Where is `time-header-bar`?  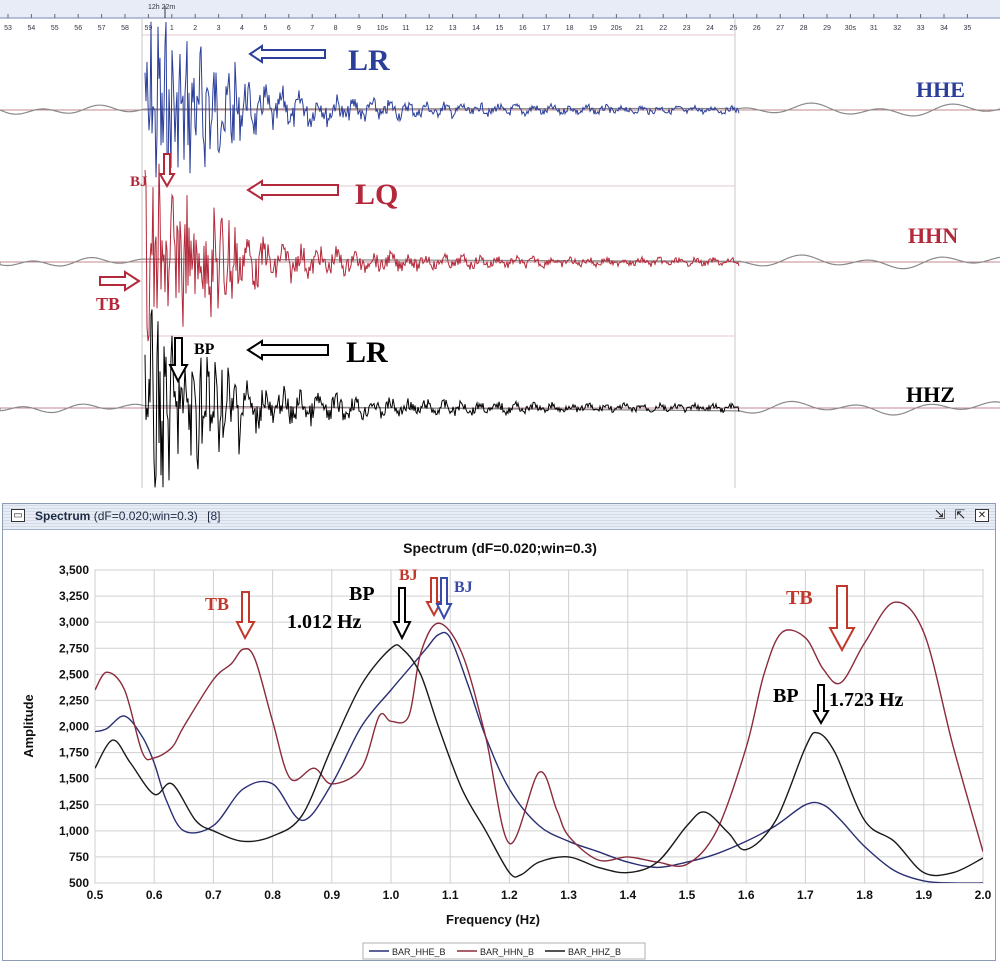
time-header-bar is located at coordinates (500, 9).